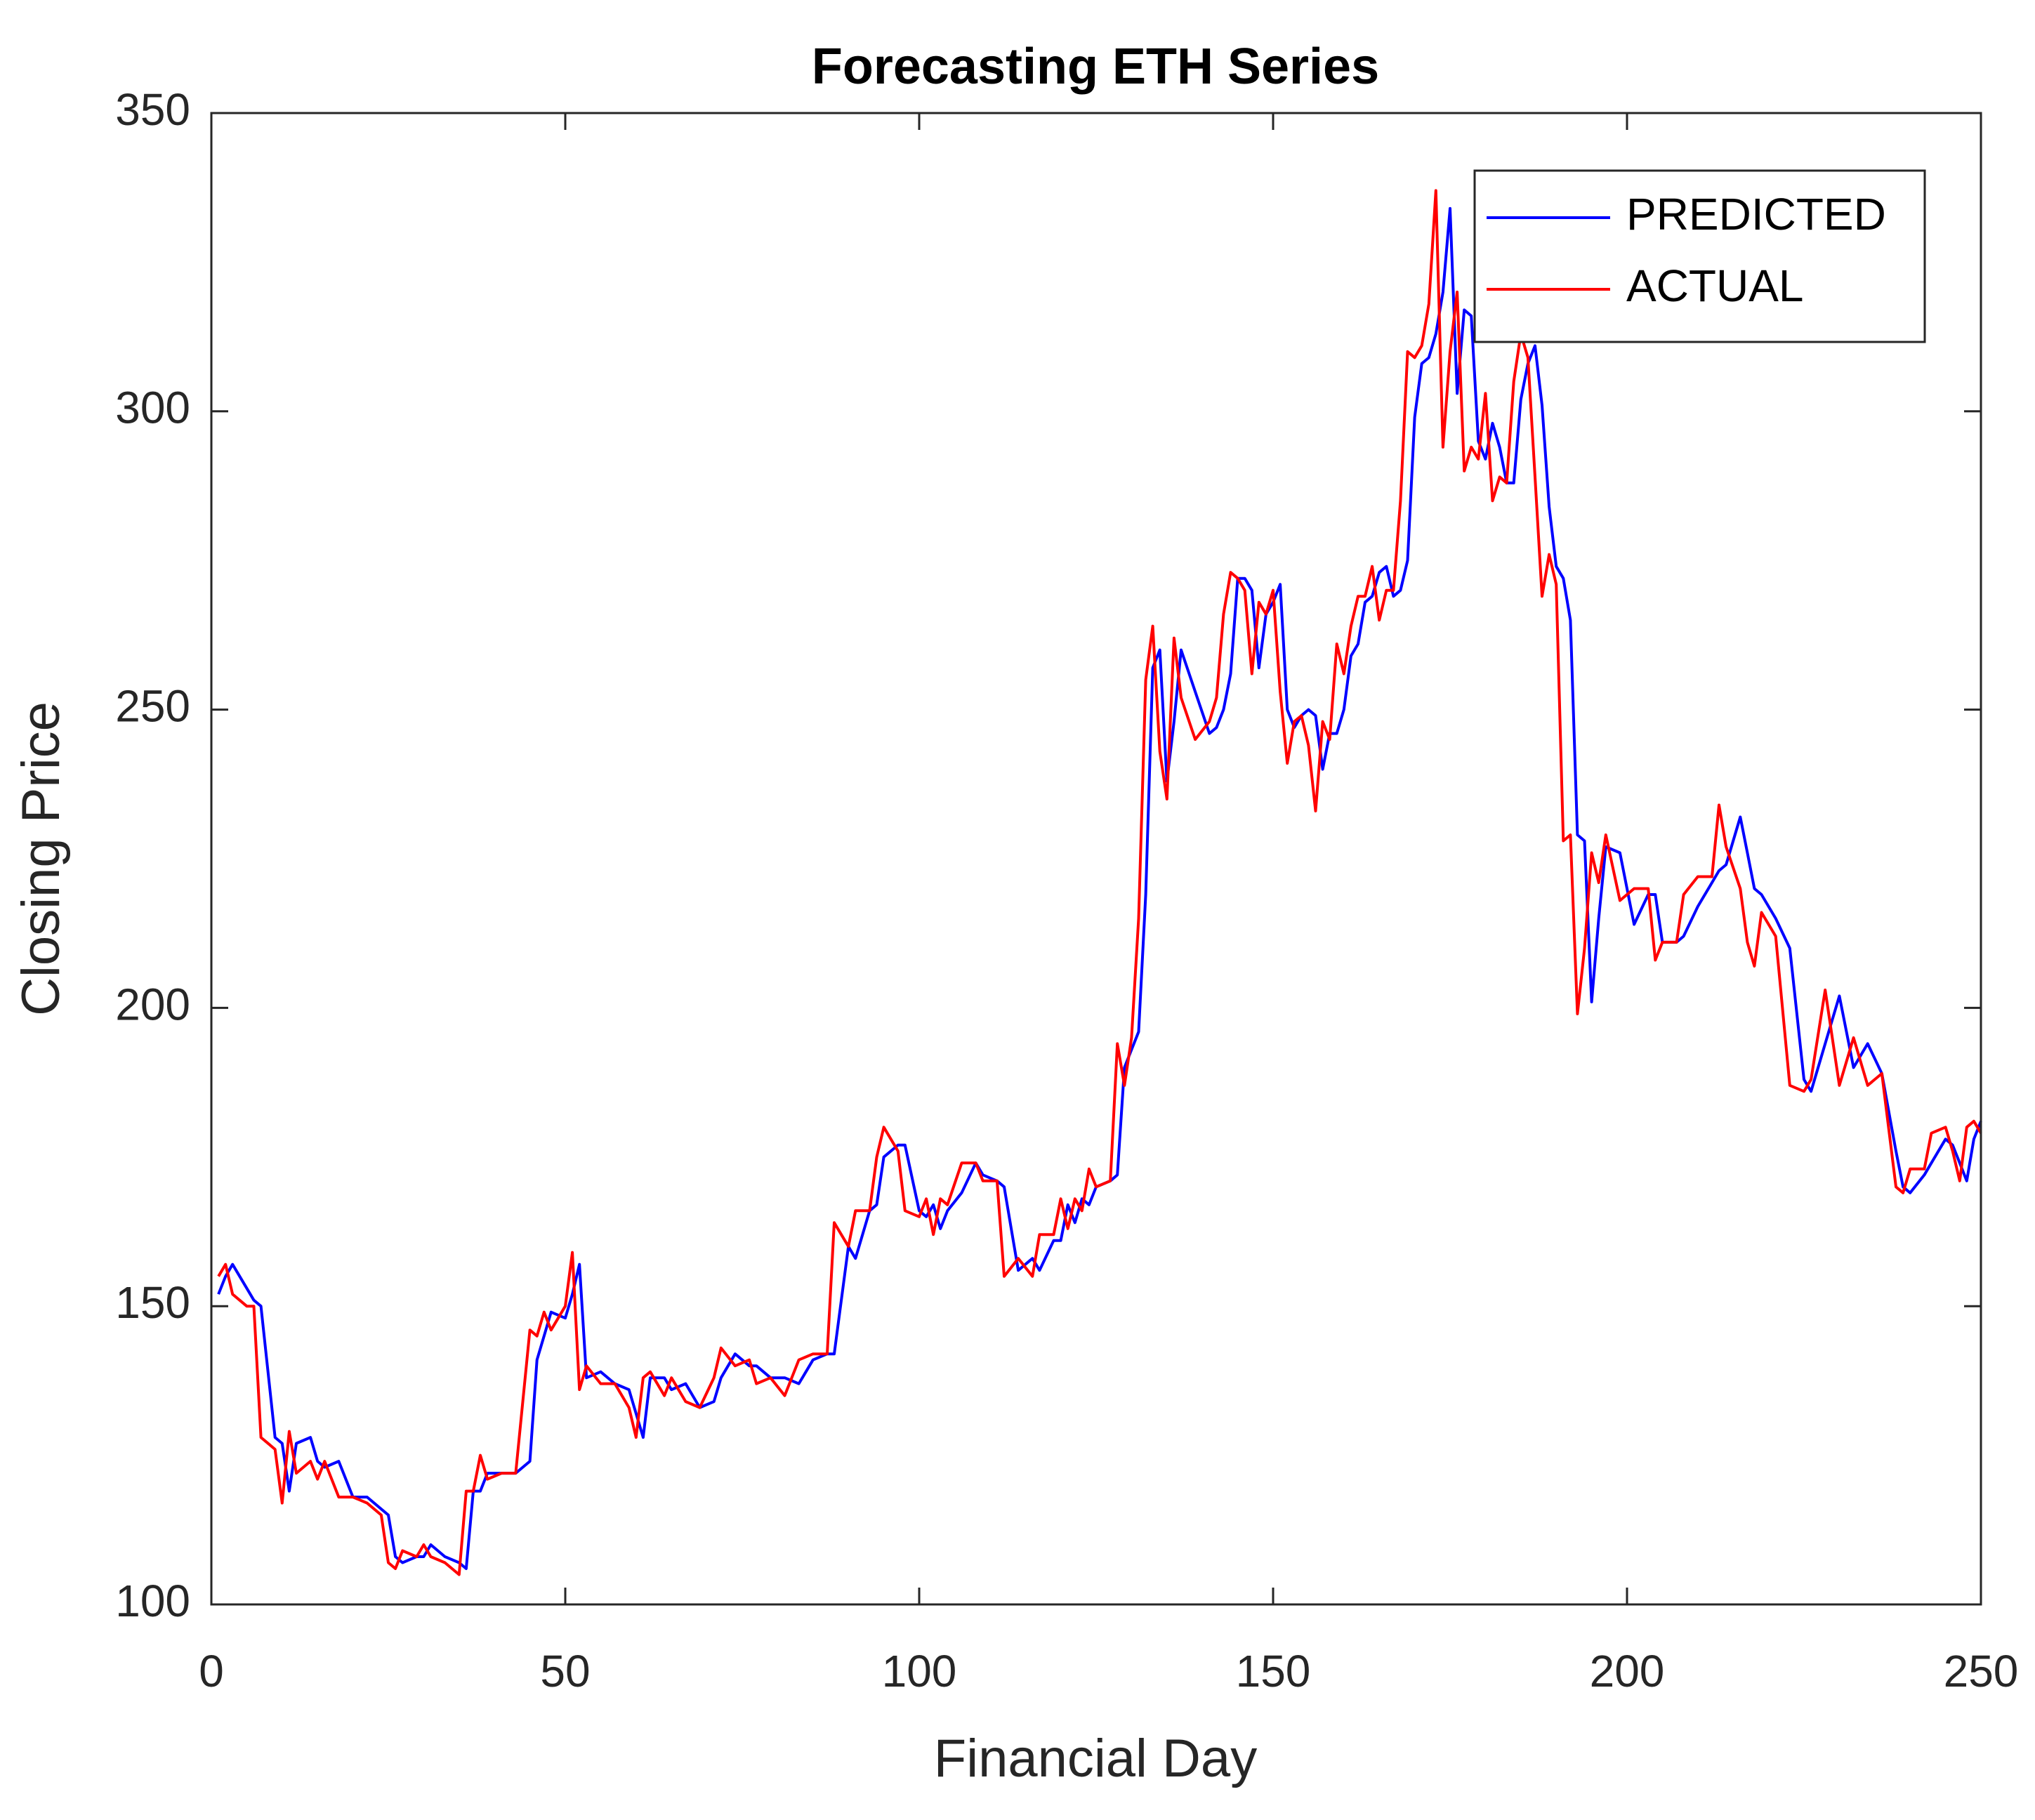 The width and height of the screenshot is (2035, 1820). I want to click on y-tick-label: 350, so click(152, 109).